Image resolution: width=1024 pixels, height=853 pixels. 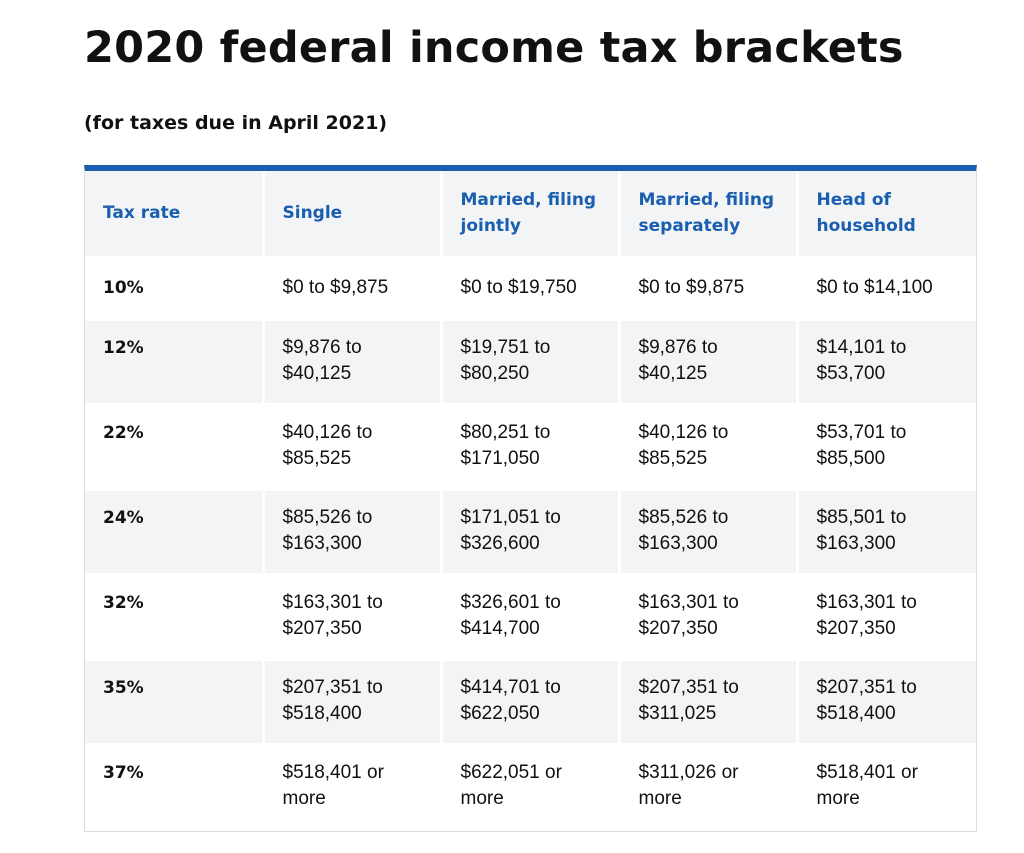 I want to click on married-separately-cell: $40,126 to $85,525, so click(x=709, y=447).